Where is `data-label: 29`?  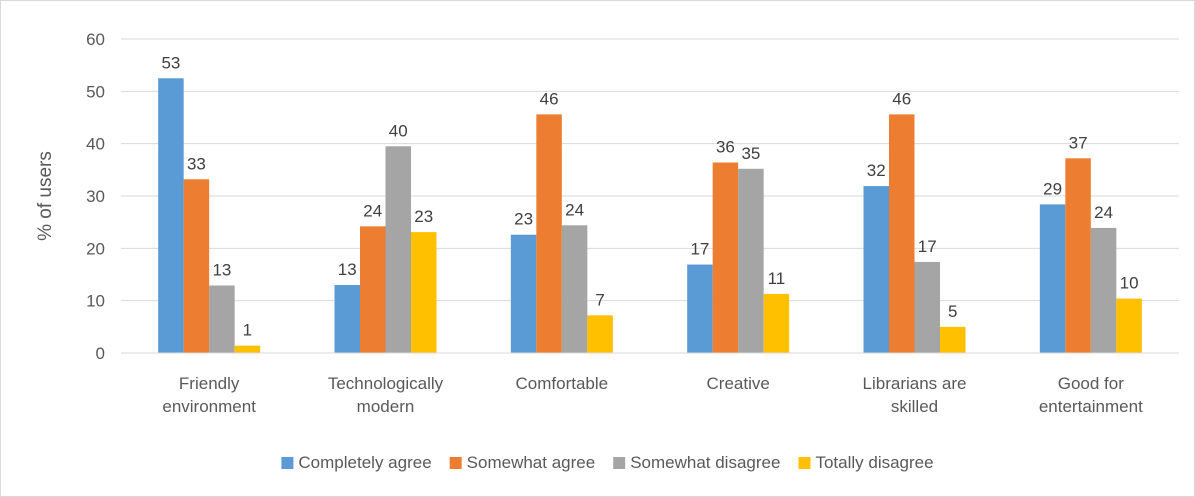
data-label: 29 is located at coordinates (1052, 188).